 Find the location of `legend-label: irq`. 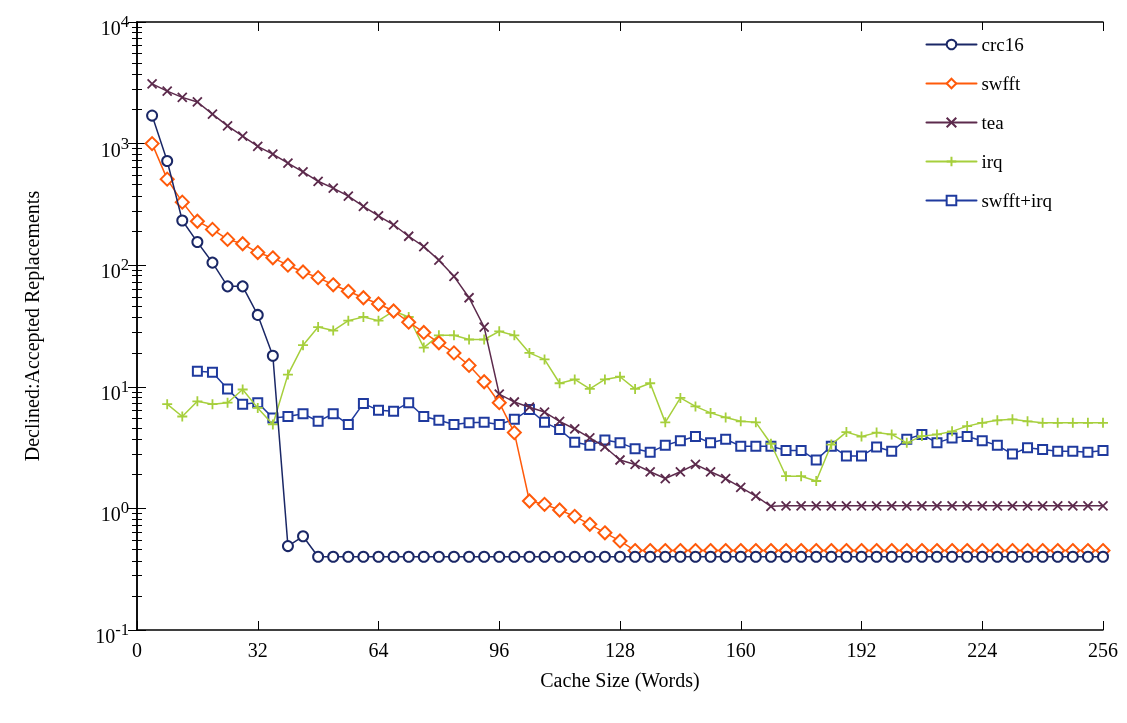

legend-label: irq is located at coordinates (992, 161).